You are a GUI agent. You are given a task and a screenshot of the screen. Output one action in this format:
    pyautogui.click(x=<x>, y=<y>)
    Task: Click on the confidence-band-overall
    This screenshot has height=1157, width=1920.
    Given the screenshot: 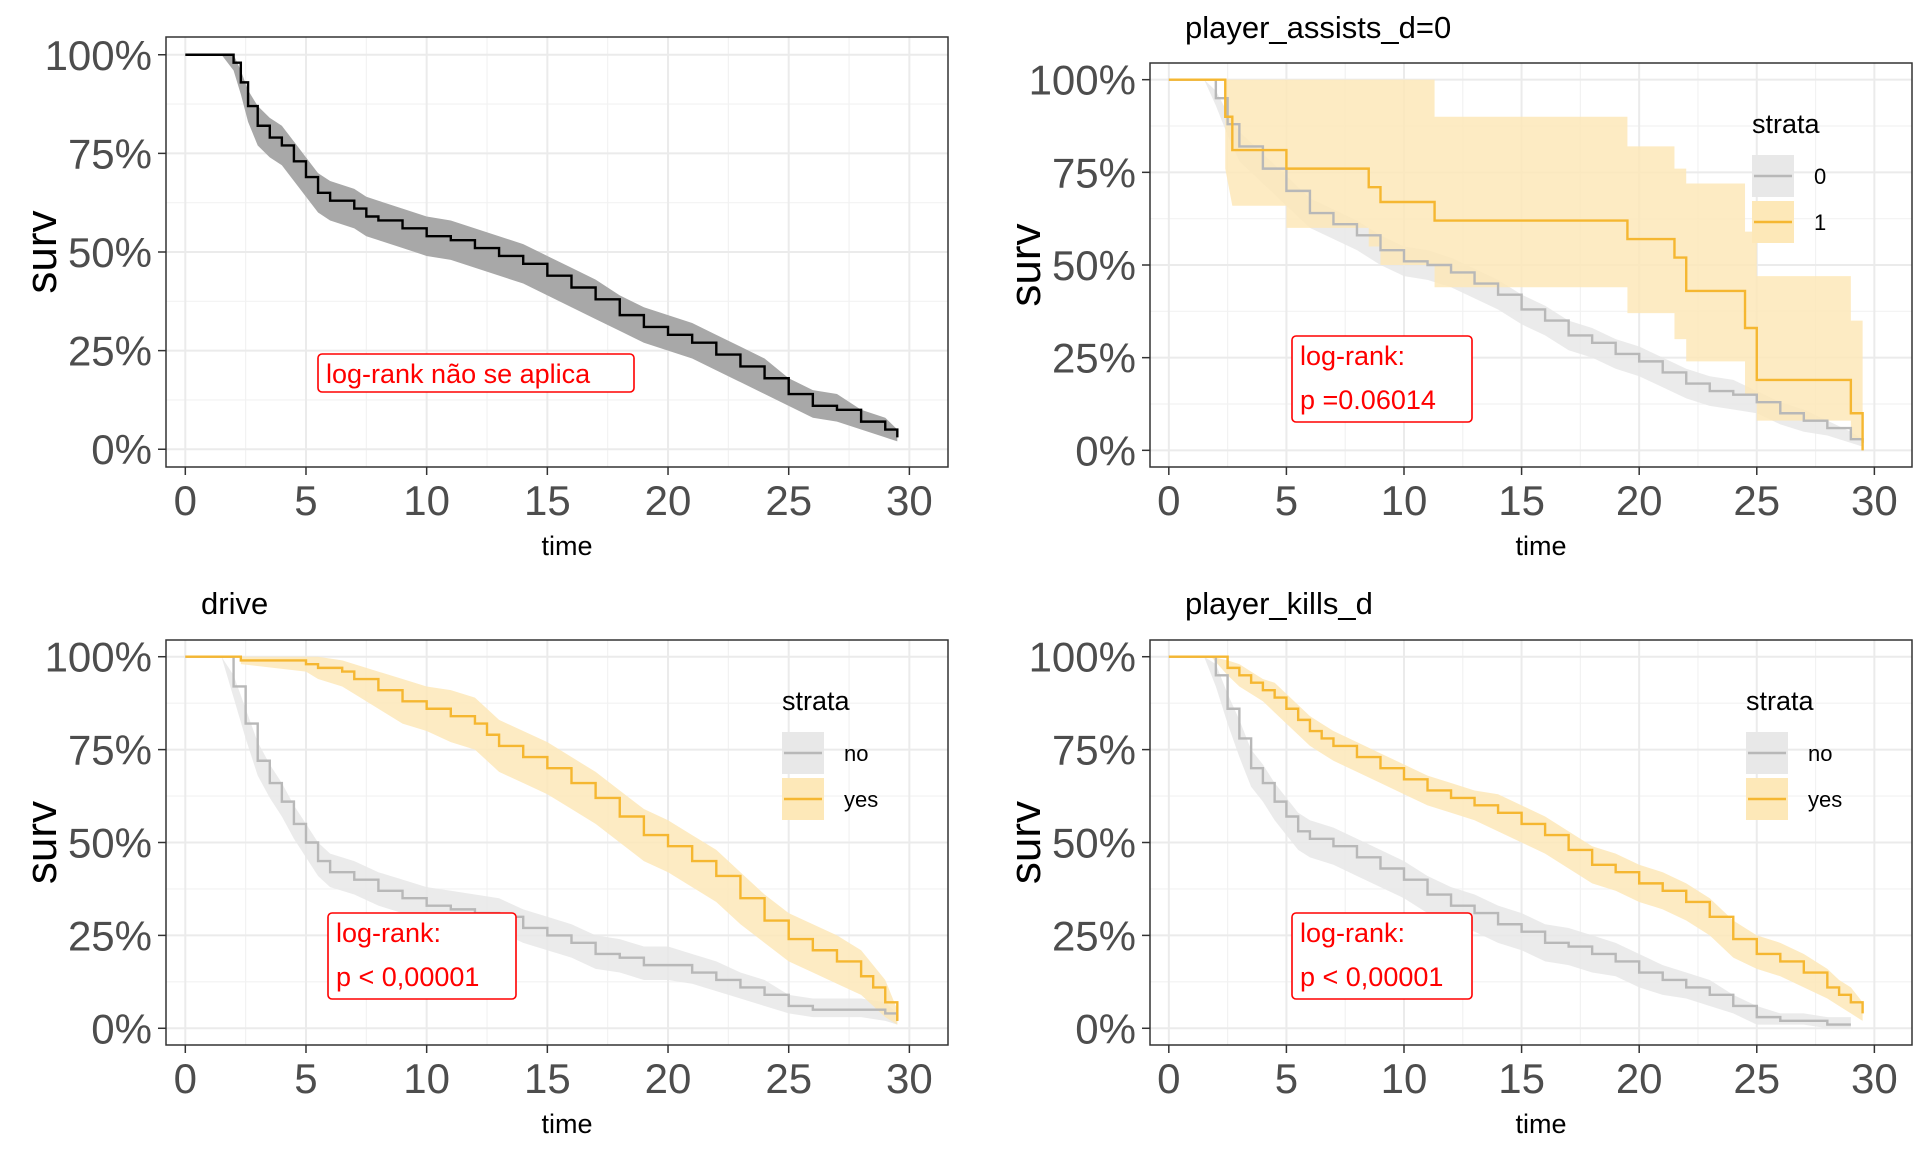 What is the action you would take?
    pyautogui.click(x=541, y=248)
    